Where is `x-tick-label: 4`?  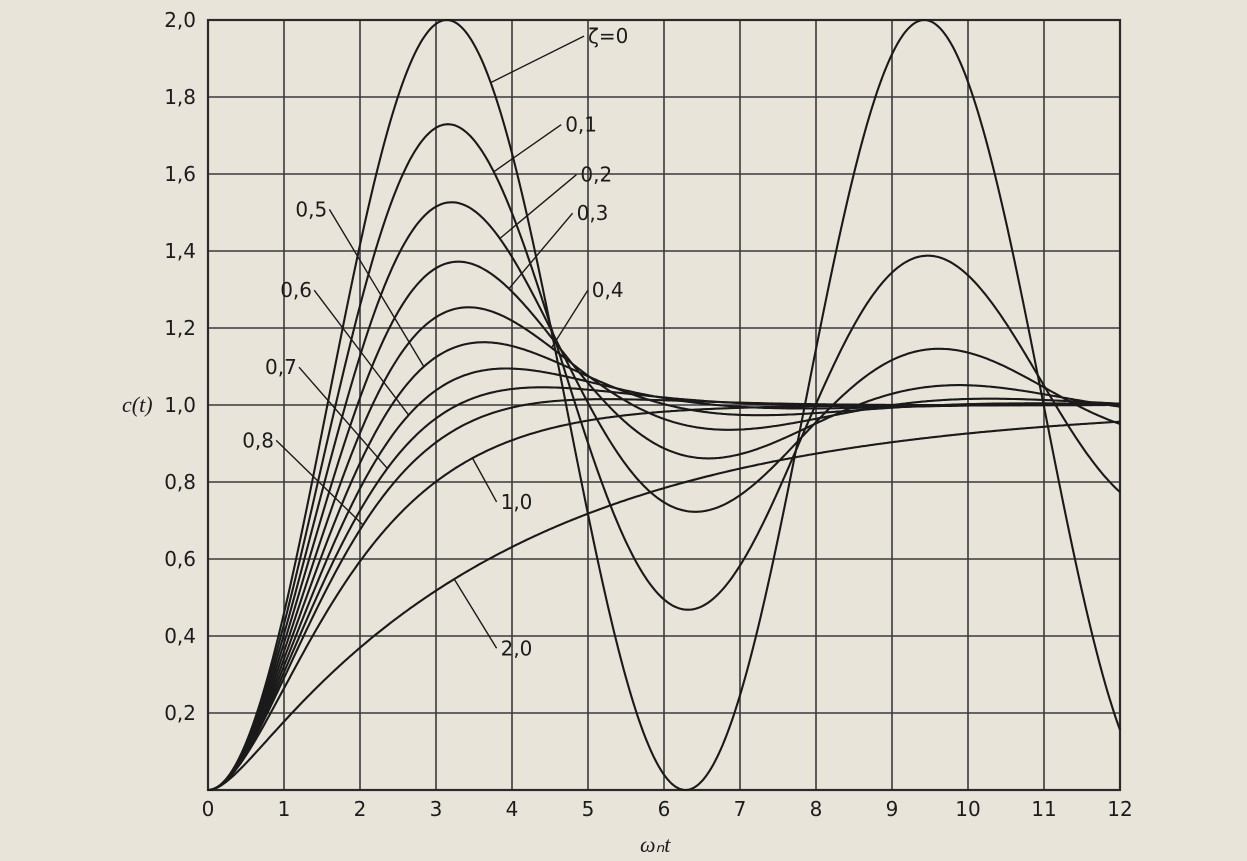 x-tick-label: 4 is located at coordinates (512, 809).